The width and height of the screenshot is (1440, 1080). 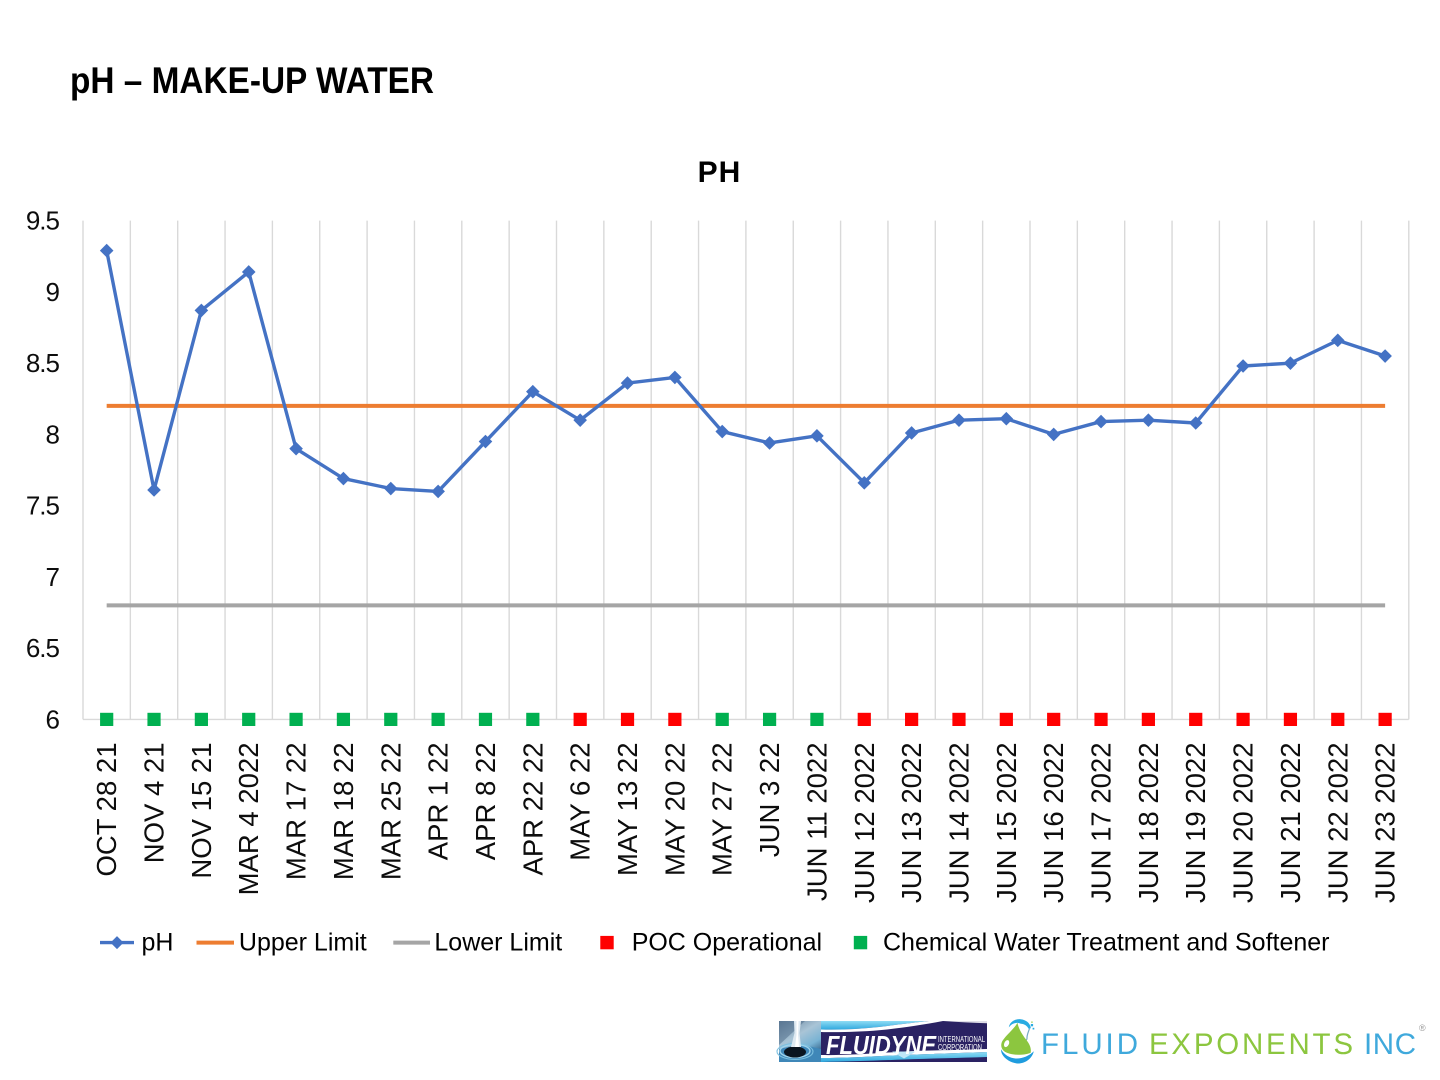 I want to click on svg-text: JUN 23 2022, so click(x=1385, y=823).